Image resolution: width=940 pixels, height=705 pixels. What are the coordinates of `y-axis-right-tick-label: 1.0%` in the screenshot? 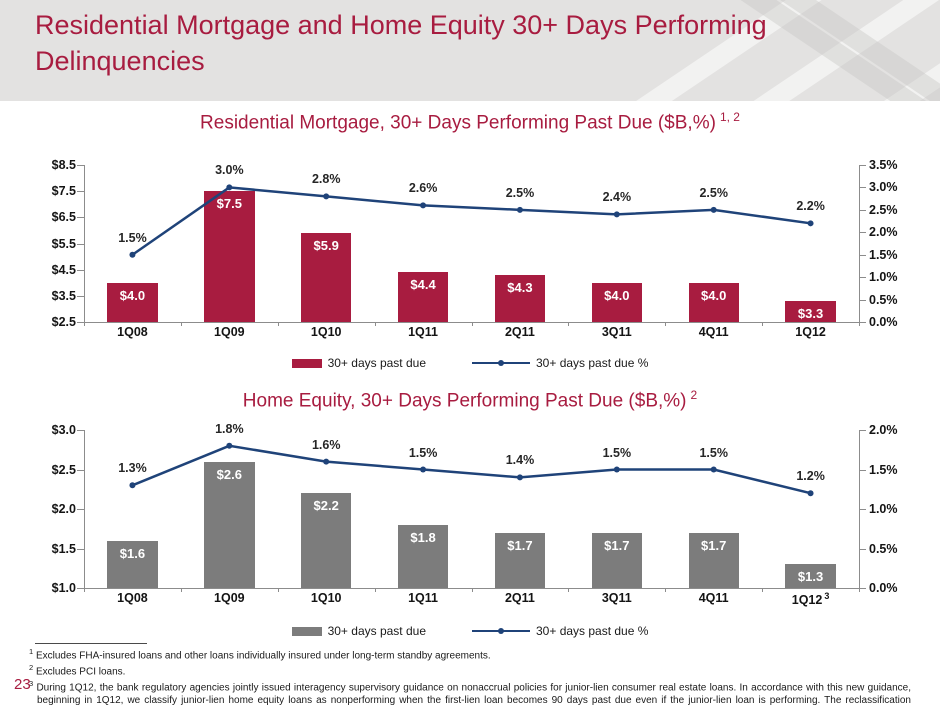 It's located at (883, 277).